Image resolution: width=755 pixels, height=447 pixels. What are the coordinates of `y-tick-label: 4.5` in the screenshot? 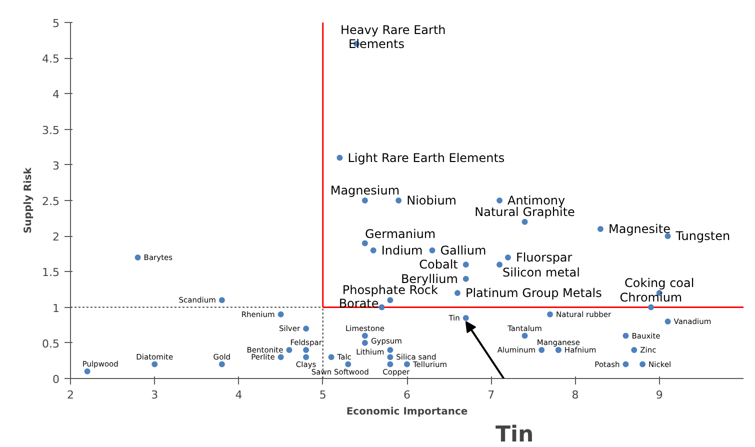 It's located at (51, 59).